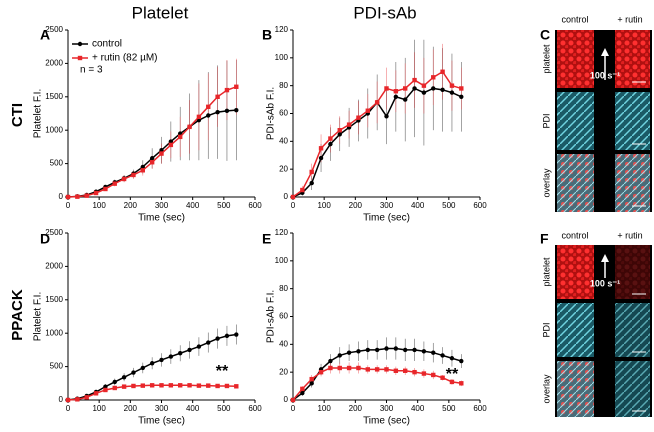 This screenshot has height=432, width=654. What do you see at coordinates (107, 44) in the screenshot?
I see `legend-label: control` at bounding box center [107, 44].